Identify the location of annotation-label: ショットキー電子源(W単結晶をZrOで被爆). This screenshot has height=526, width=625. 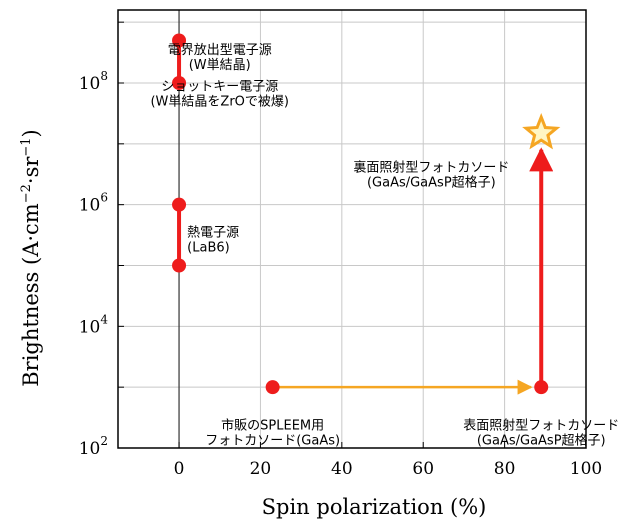
(219, 95).